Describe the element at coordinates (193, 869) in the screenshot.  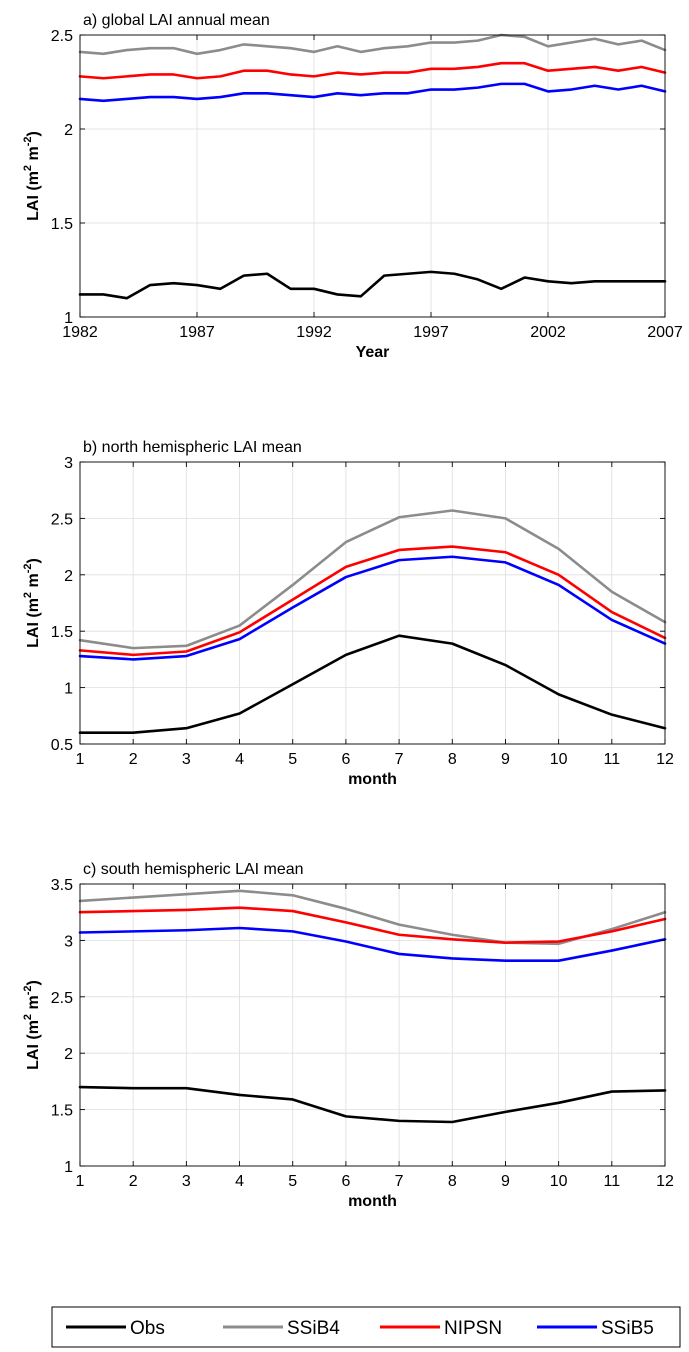
I see `chart-title: c) south hemispheric LAI mean` at that location.